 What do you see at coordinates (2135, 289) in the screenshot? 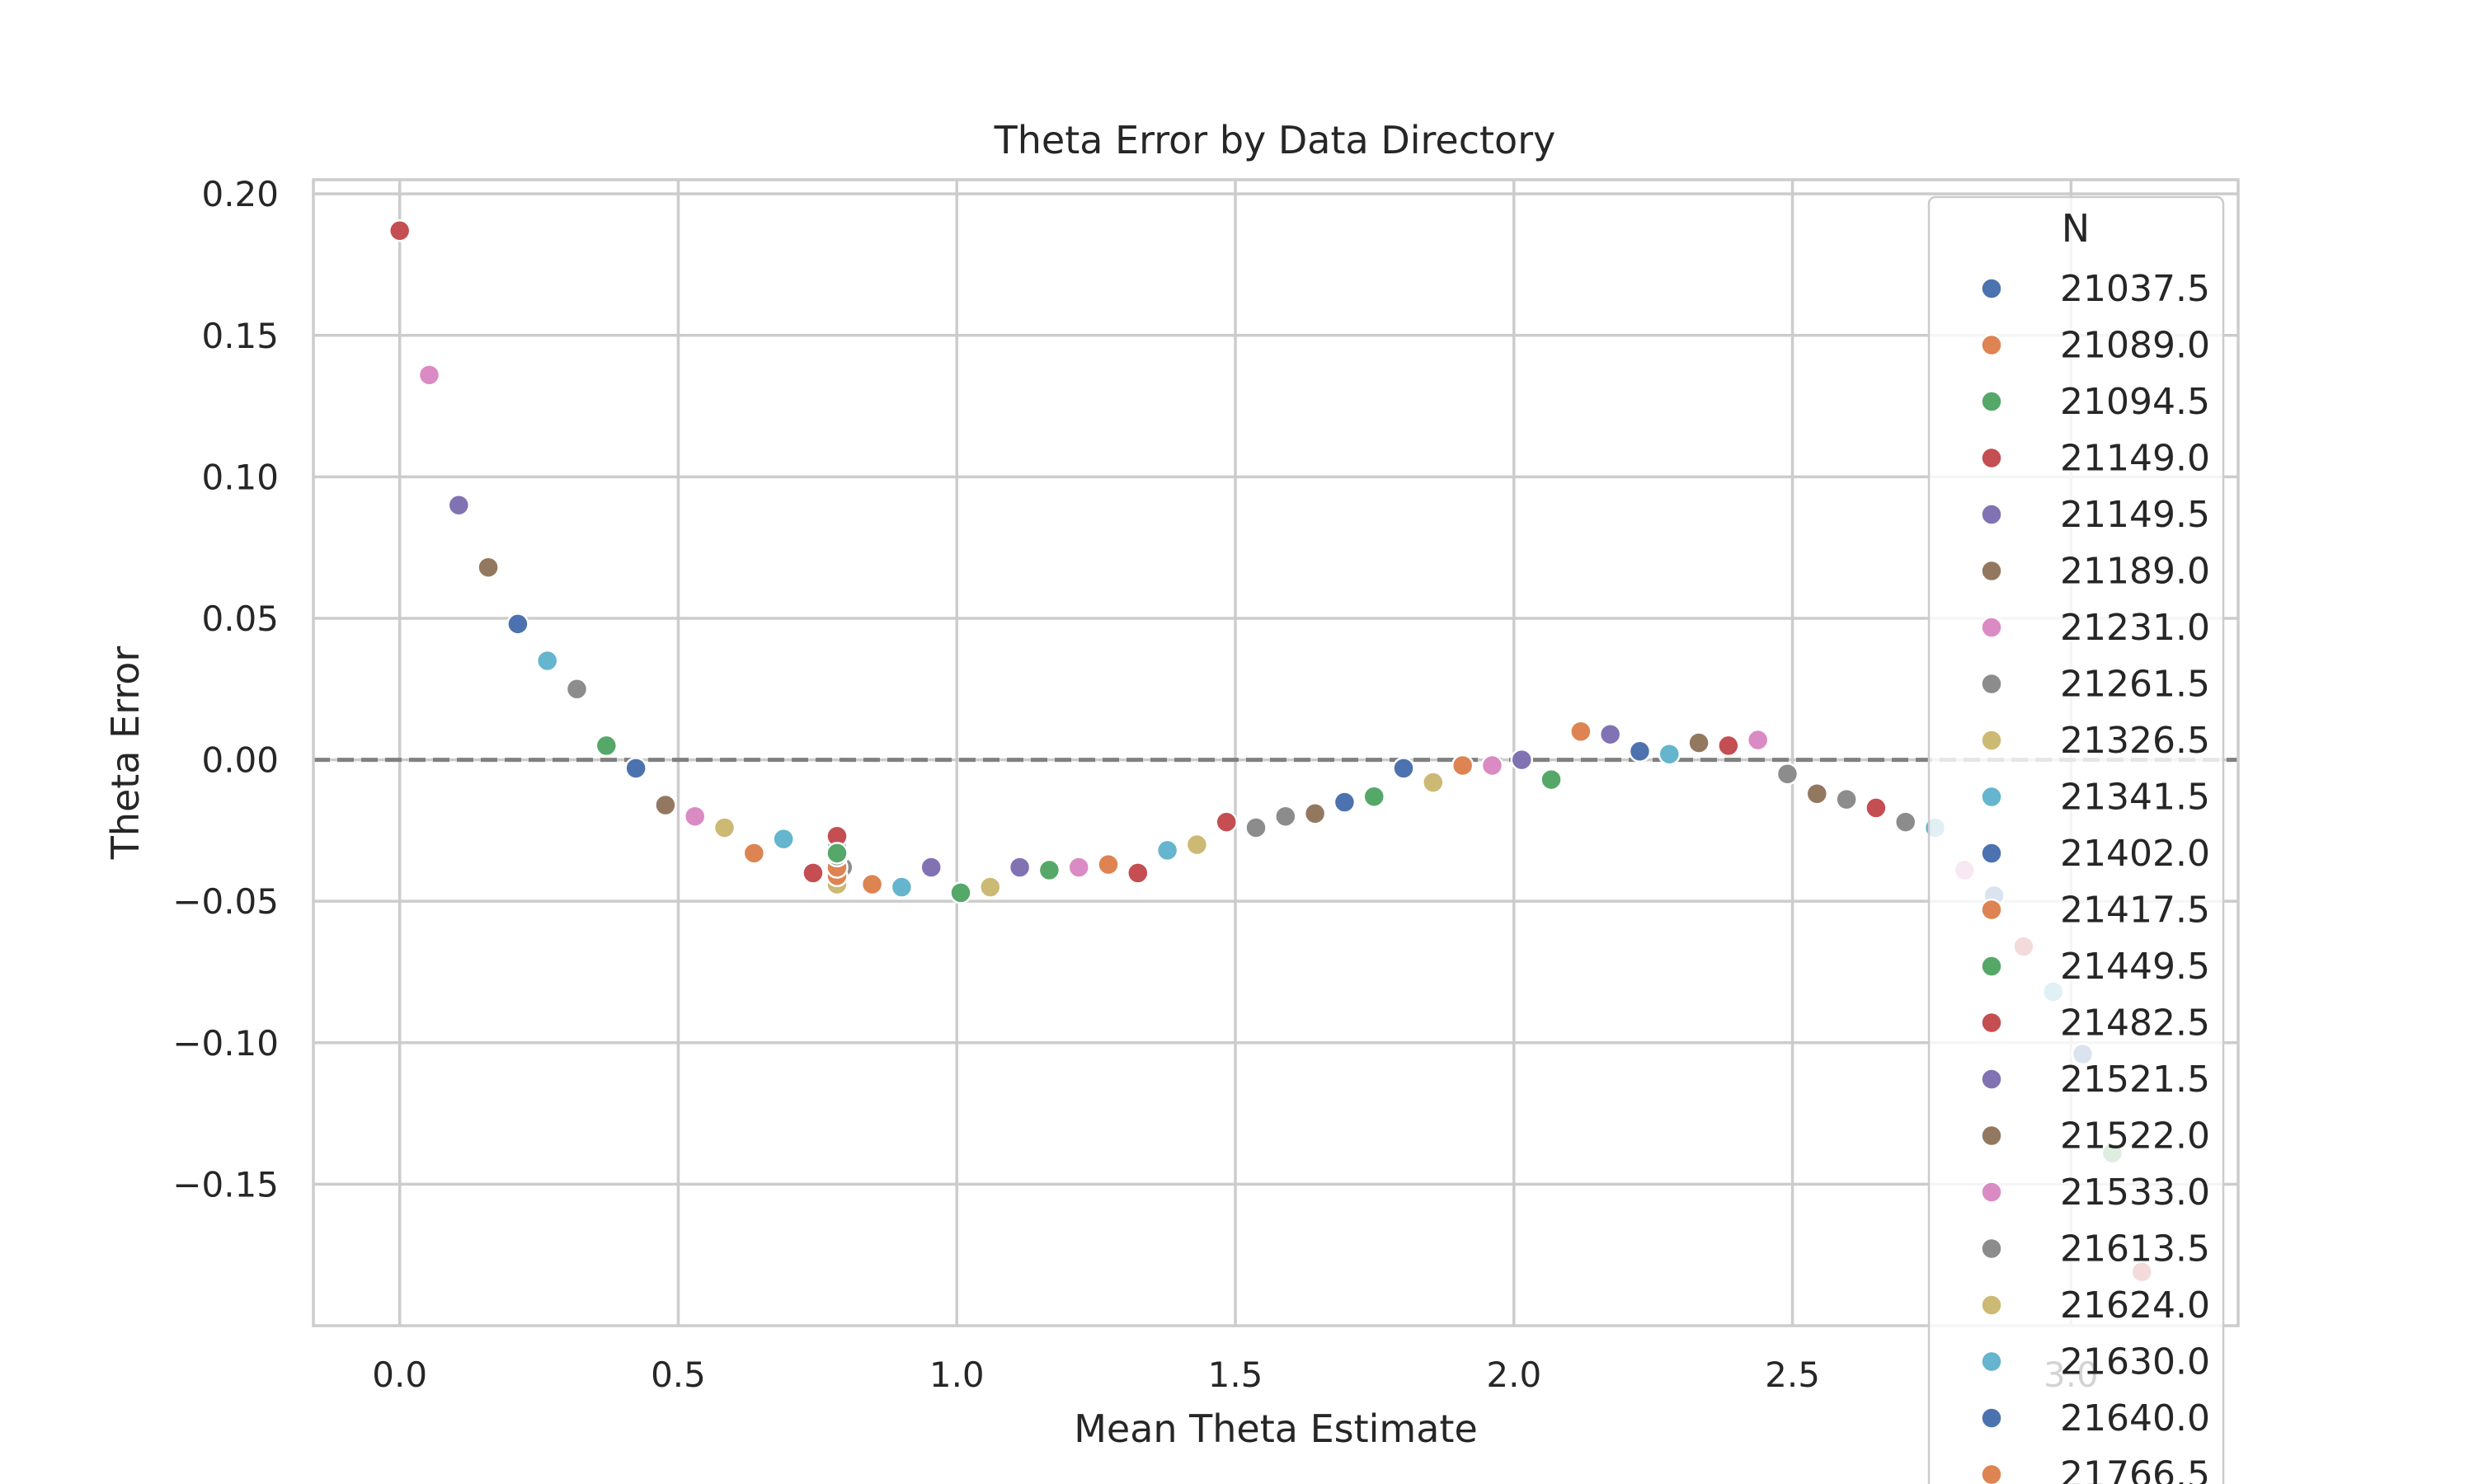
I see `legend-label: 21037.5` at bounding box center [2135, 289].